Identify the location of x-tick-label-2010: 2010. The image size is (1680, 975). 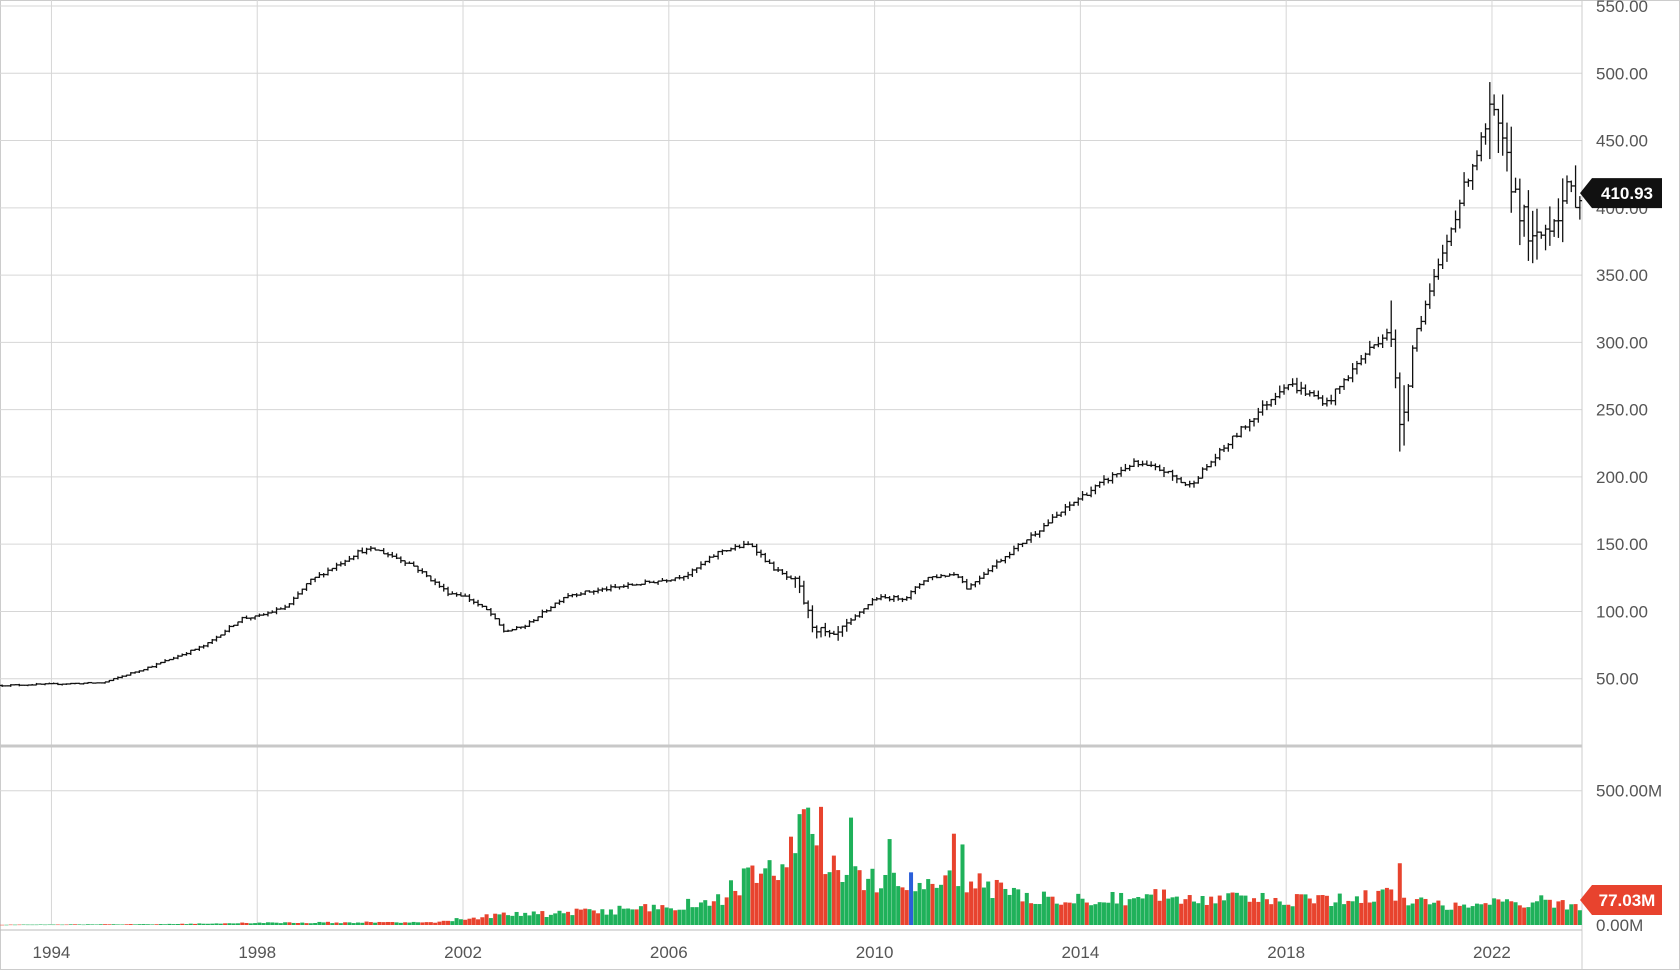
(875, 952).